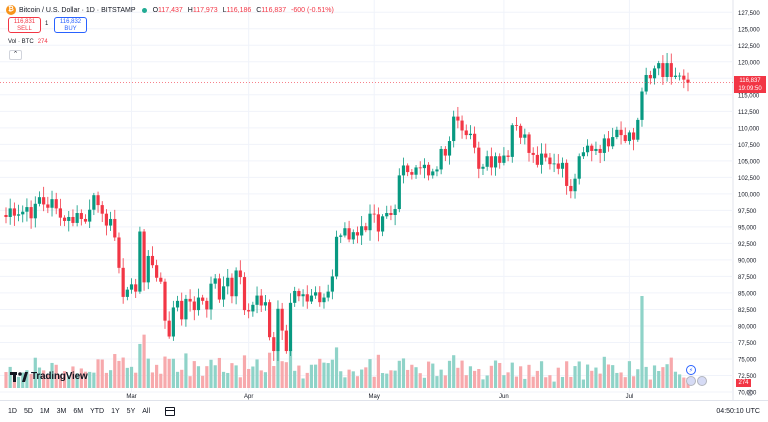  Describe the element at coordinates (750, 89) in the screenshot. I see `bar-countdown: 19:09:50` at that location.